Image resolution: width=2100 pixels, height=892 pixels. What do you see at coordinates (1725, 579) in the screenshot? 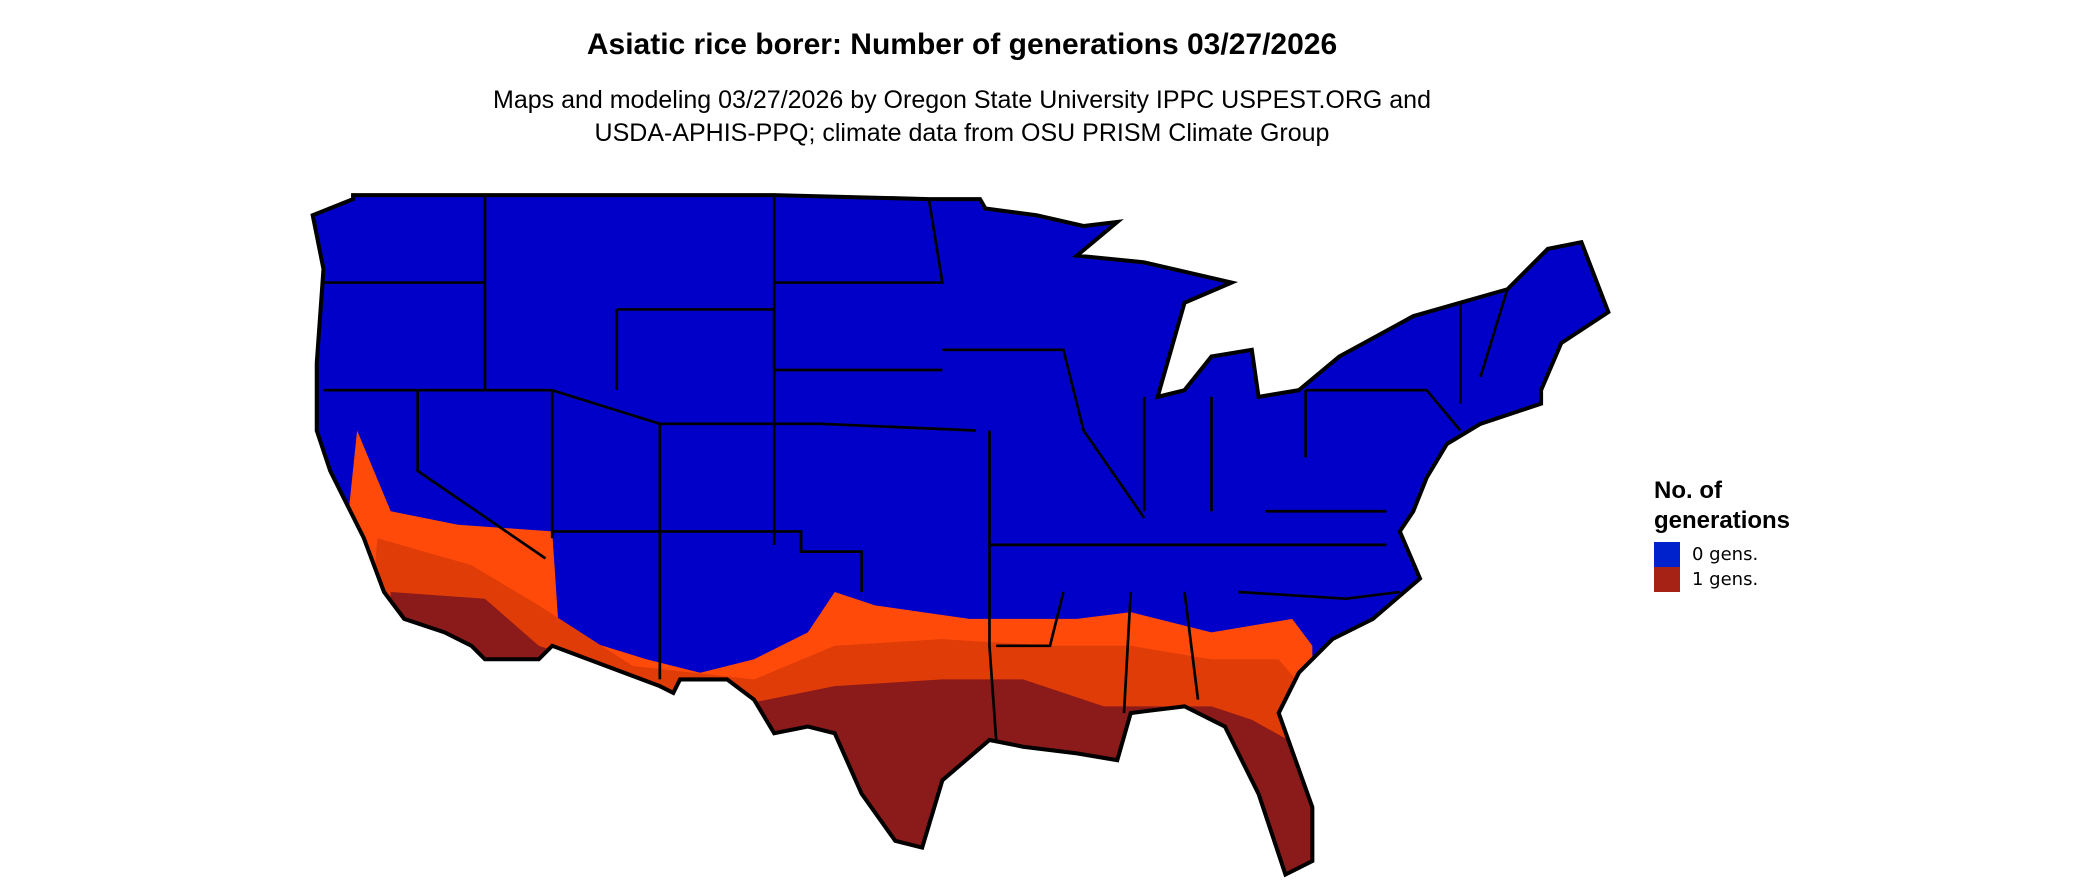
I see `legend-label: 1 gens.` at bounding box center [1725, 579].